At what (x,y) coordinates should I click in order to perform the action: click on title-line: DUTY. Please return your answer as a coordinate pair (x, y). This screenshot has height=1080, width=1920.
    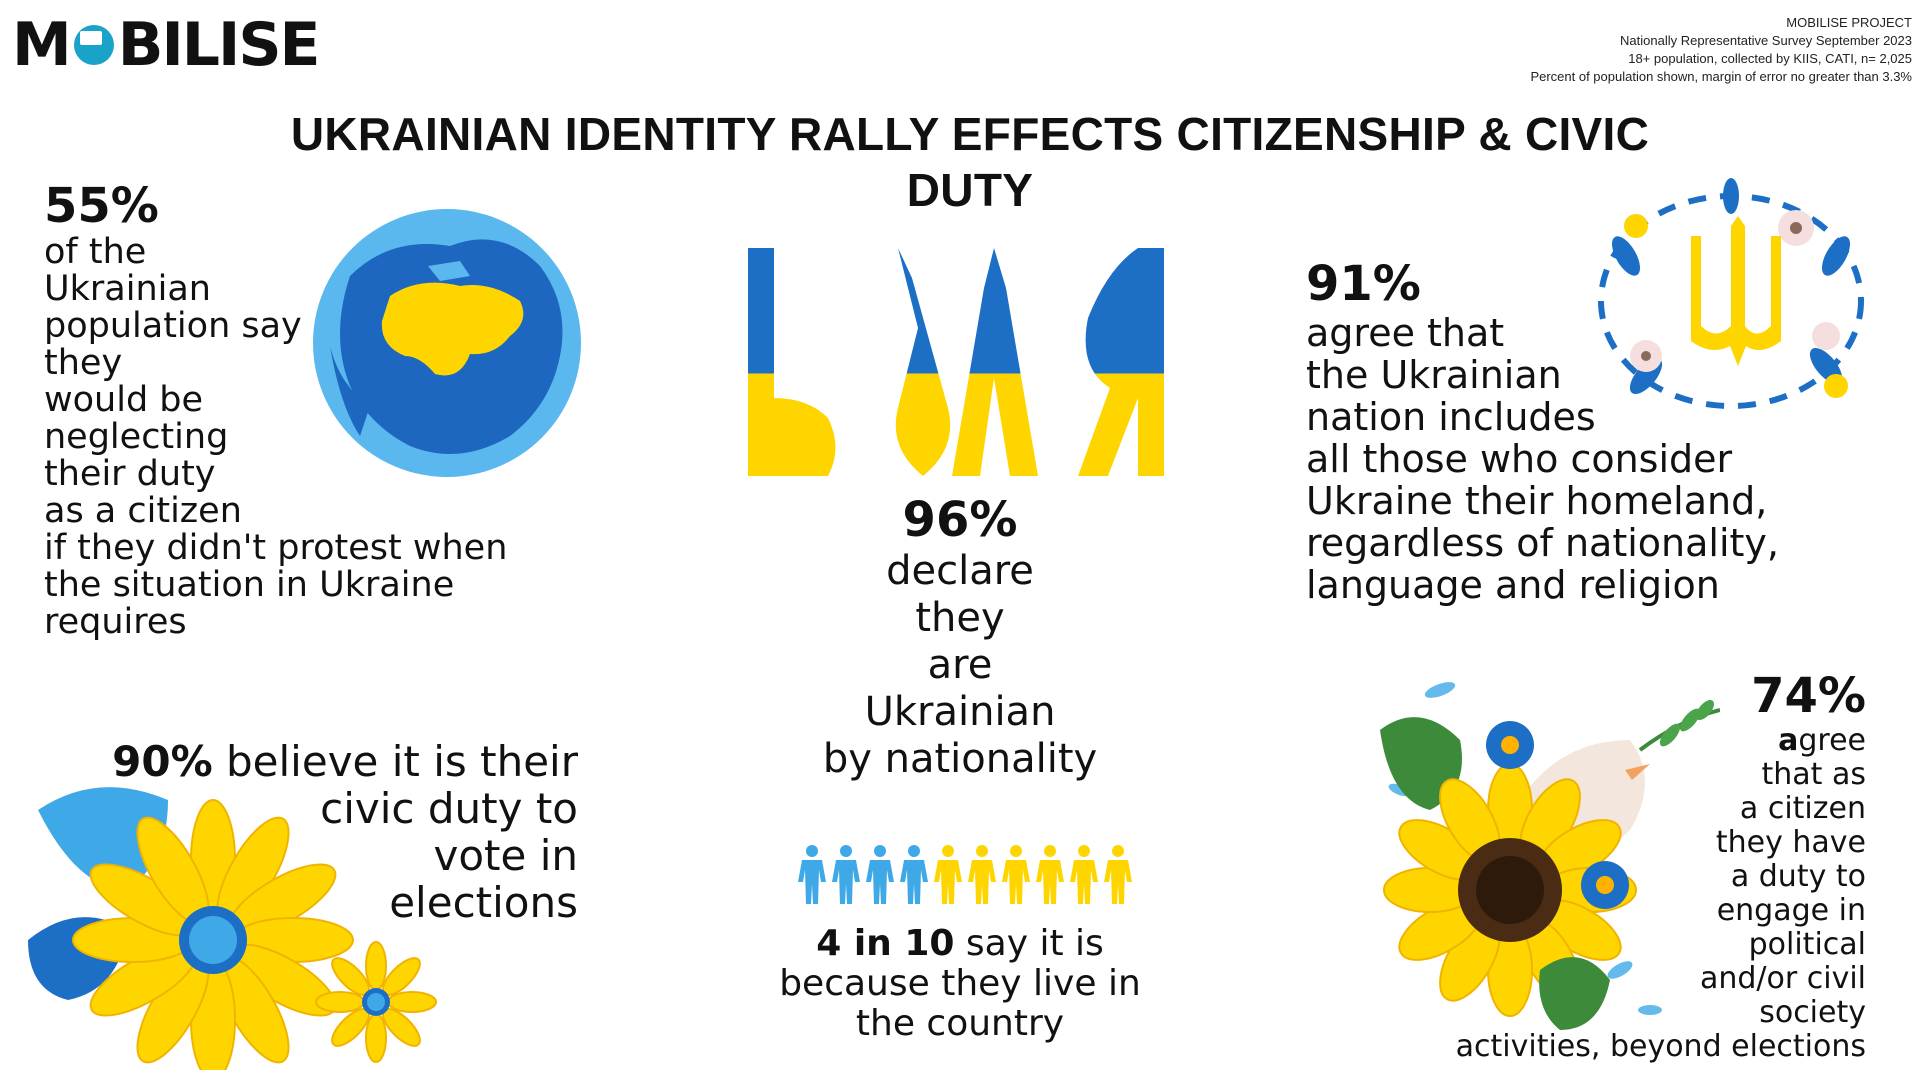
    Looking at the image, I should click on (970, 190).